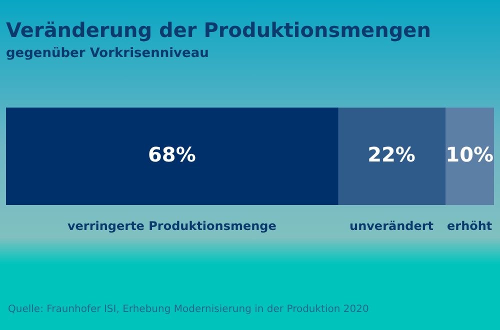 This screenshot has width=500, height=330. What do you see at coordinates (188, 309) in the screenshot?
I see `source-note: Quelle: Fraunhofer ISI, Erhebung Modernisierung in der Produktion 2020` at bounding box center [188, 309].